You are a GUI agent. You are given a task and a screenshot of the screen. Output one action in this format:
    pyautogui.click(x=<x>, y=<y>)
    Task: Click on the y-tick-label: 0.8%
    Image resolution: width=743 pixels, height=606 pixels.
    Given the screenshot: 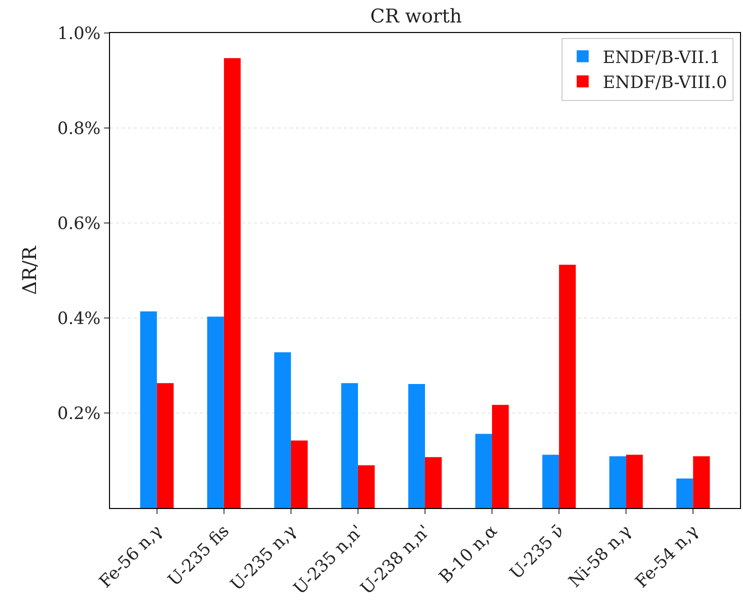 What is the action you would take?
    pyautogui.click(x=79, y=128)
    